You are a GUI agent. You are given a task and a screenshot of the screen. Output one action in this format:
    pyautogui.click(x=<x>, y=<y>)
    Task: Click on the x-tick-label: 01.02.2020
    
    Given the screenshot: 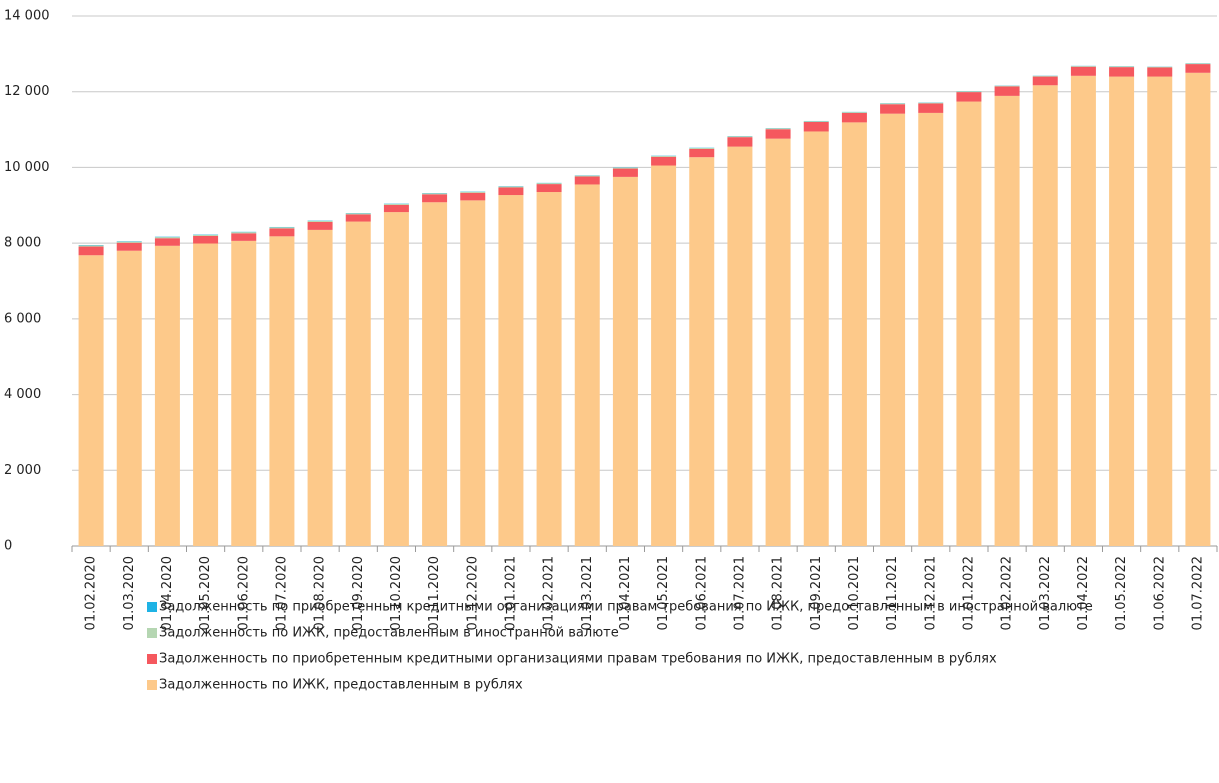 What is the action you would take?
    pyautogui.click(x=91, y=593)
    